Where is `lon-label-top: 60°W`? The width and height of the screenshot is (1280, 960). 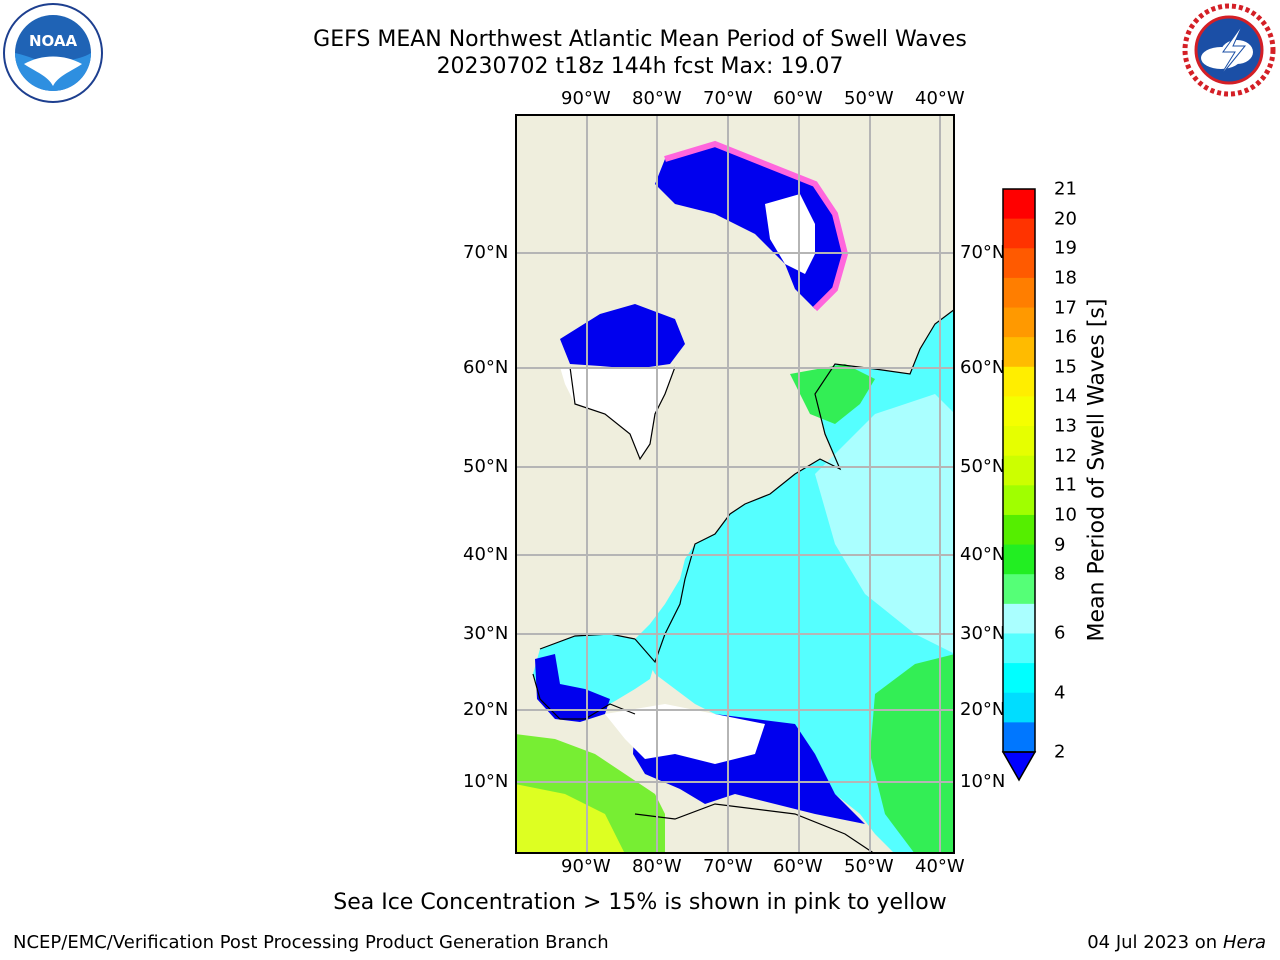
lon-label-top: 60°W is located at coordinates (798, 98).